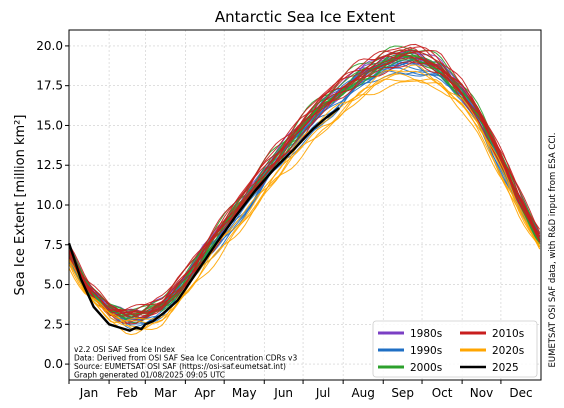  I want to click on y-tick-label: 0.0, so click(53, 364).